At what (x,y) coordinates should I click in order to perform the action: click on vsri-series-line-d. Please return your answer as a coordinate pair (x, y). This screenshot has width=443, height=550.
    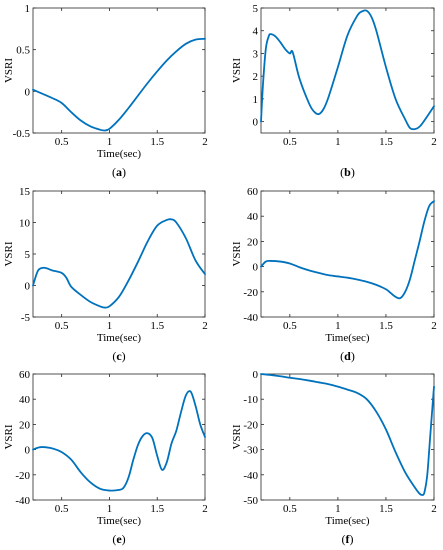
    Looking at the image, I should click on (347, 250).